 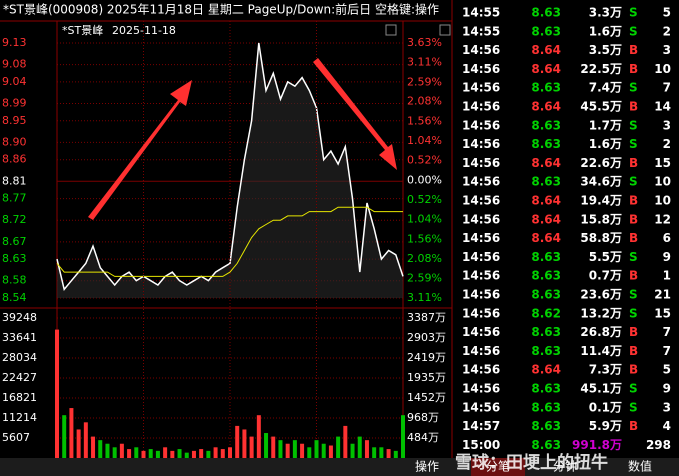 I want to click on tab: 分钟, so click(x=565, y=466).